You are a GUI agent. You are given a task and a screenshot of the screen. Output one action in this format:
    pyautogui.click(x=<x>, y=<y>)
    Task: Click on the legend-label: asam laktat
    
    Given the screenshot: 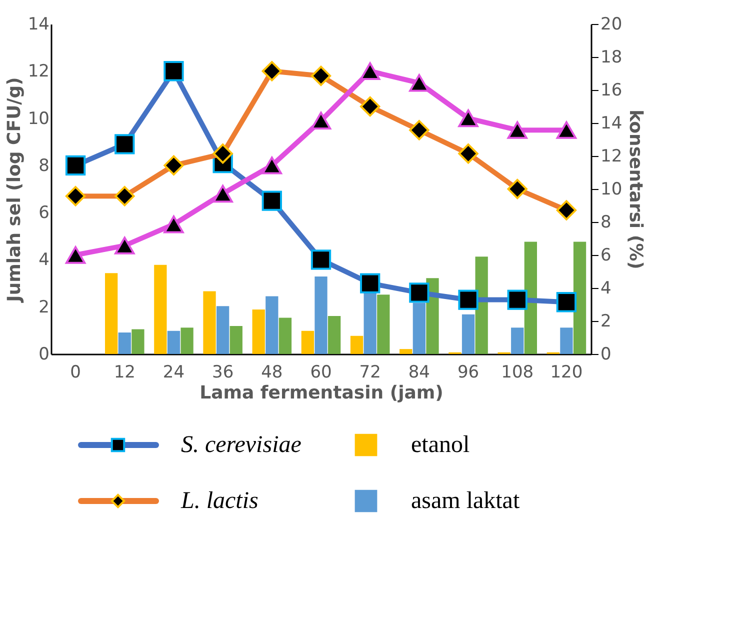 What is the action you would take?
    pyautogui.click(x=465, y=501)
    